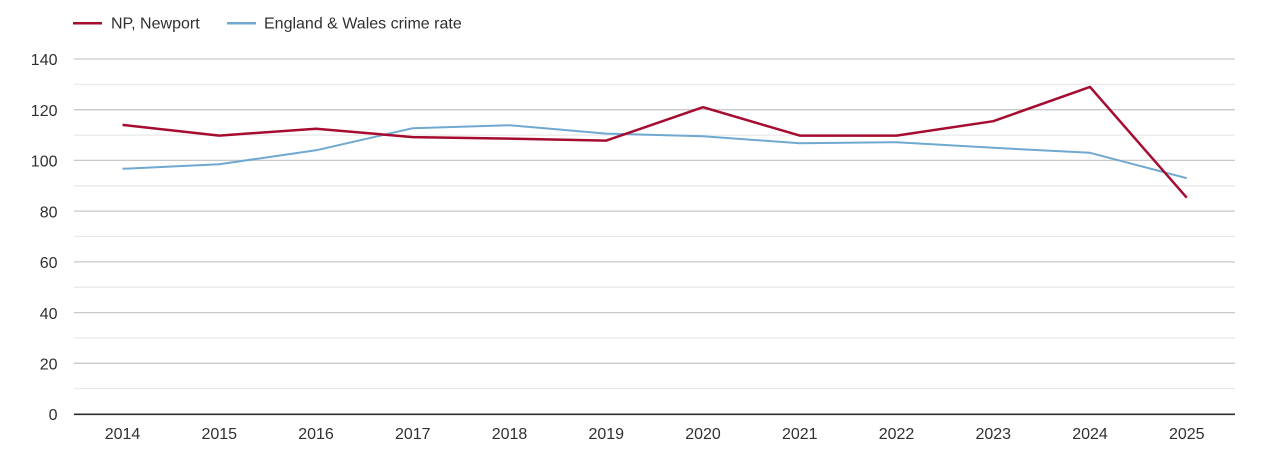  What do you see at coordinates (44, 162) in the screenshot?
I see `svg-text: 100` at bounding box center [44, 162].